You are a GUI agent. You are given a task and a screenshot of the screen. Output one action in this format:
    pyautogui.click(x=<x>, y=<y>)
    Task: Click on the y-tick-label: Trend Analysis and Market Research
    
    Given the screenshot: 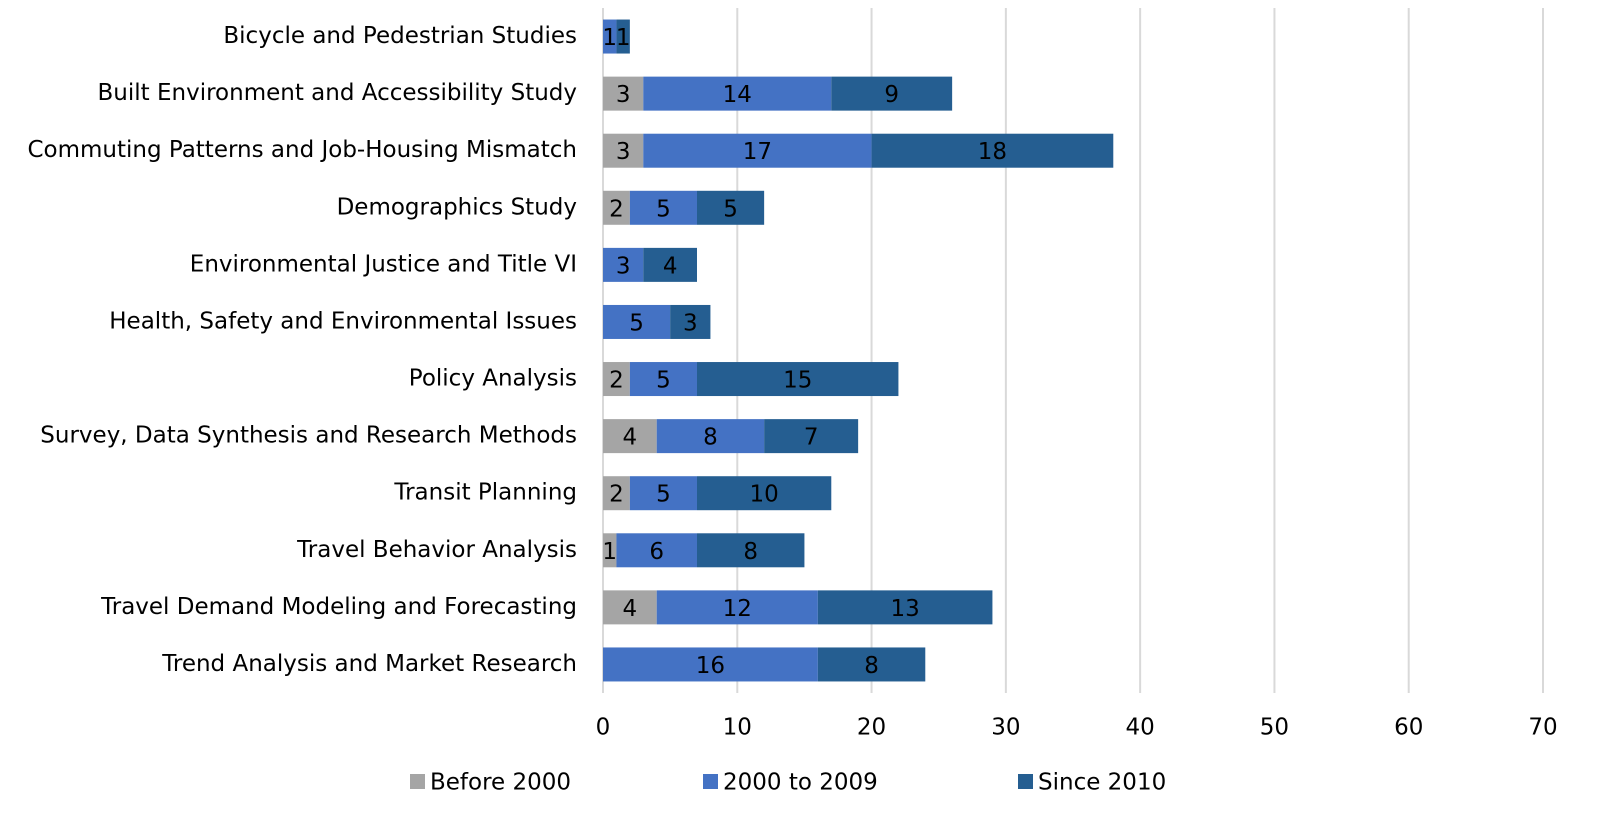 What is the action you would take?
    pyautogui.click(x=369, y=664)
    